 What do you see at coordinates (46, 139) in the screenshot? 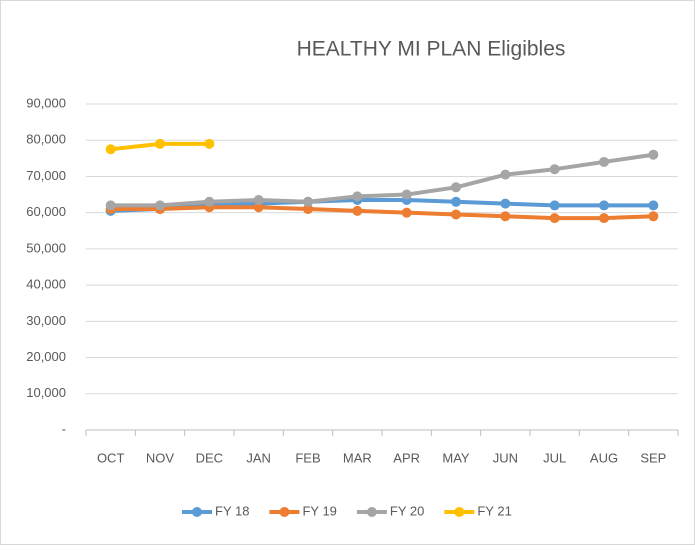
I see `y-tick-label: 80,000` at bounding box center [46, 139].